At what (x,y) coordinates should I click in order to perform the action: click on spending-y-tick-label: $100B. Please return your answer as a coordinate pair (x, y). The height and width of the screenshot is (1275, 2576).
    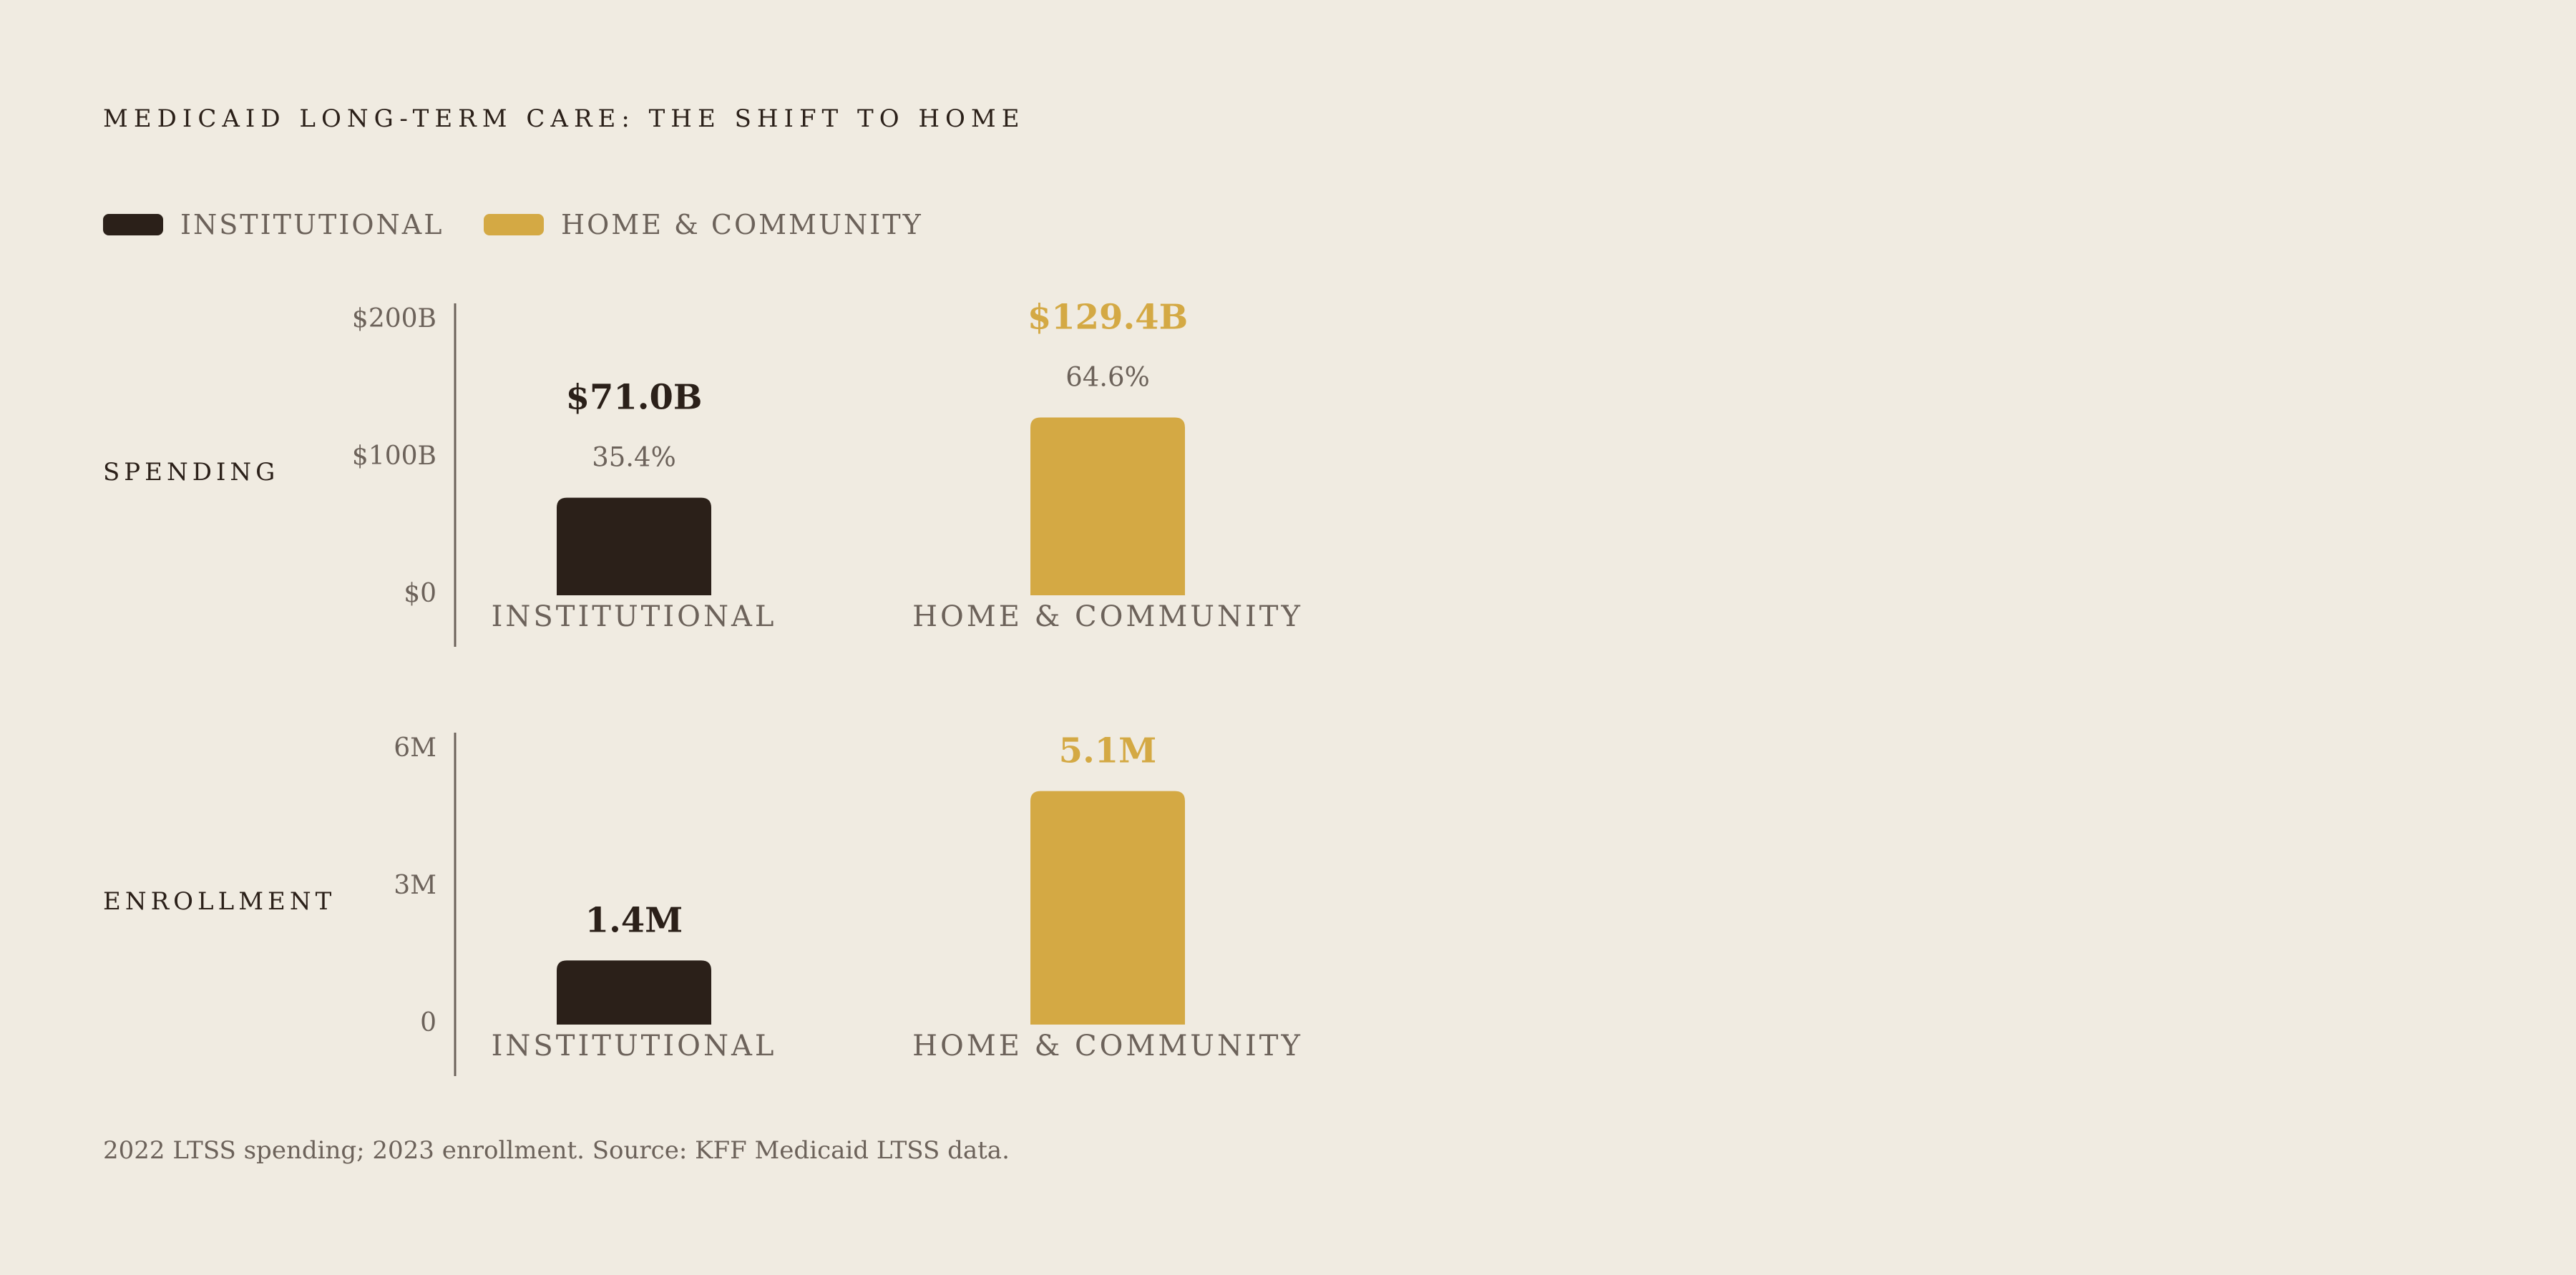
    Looking at the image, I should click on (394, 456).